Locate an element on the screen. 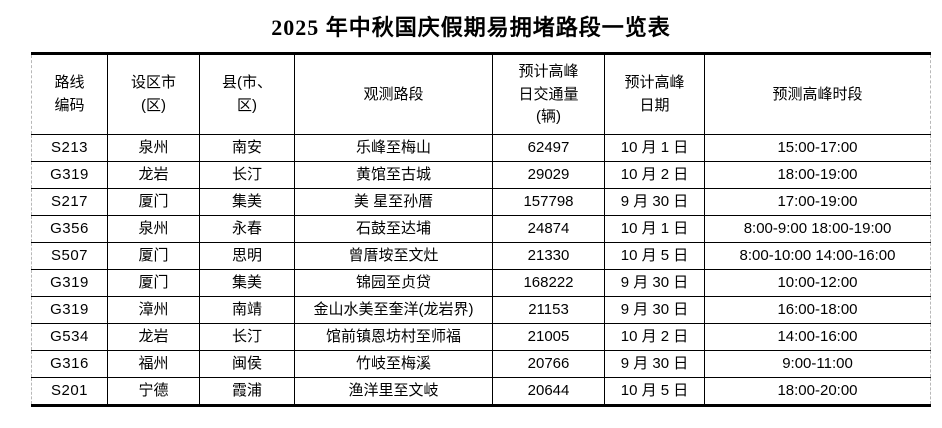 The height and width of the screenshot is (428, 942). cell-section: 黄馆至古城 is located at coordinates (393, 175).